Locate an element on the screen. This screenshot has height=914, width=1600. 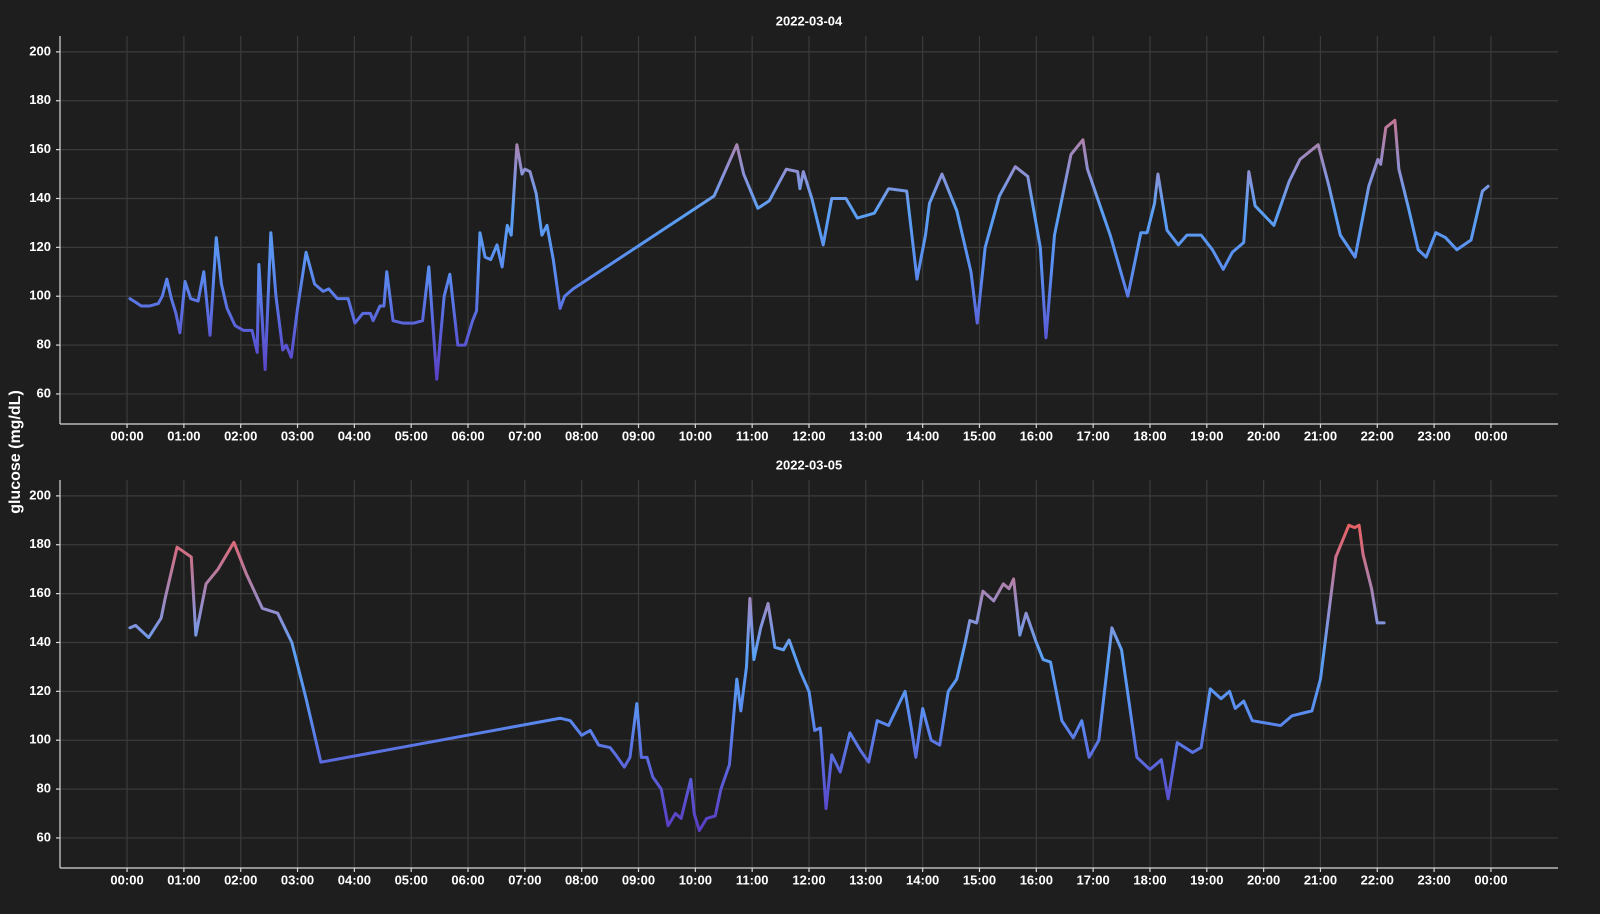
y-axis-label: glucose (mg/dL) is located at coordinates (15, 452).